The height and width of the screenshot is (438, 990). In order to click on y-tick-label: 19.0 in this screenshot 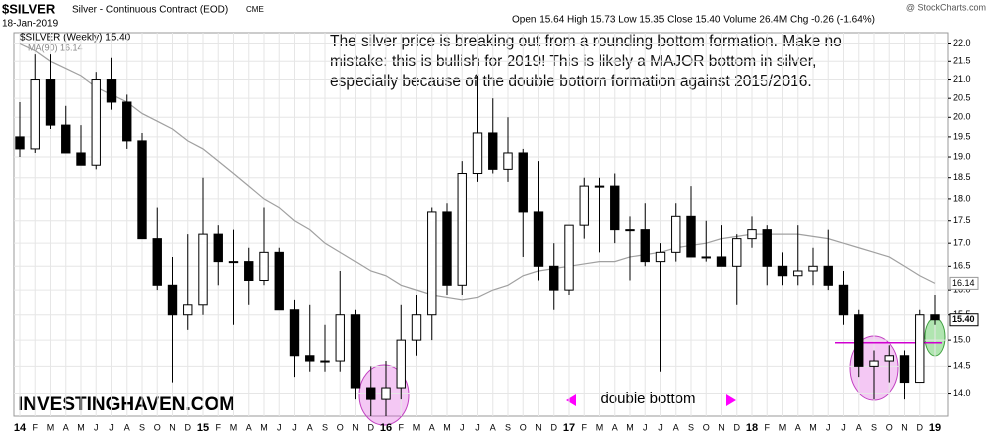, I will do `click(962, 156)`.